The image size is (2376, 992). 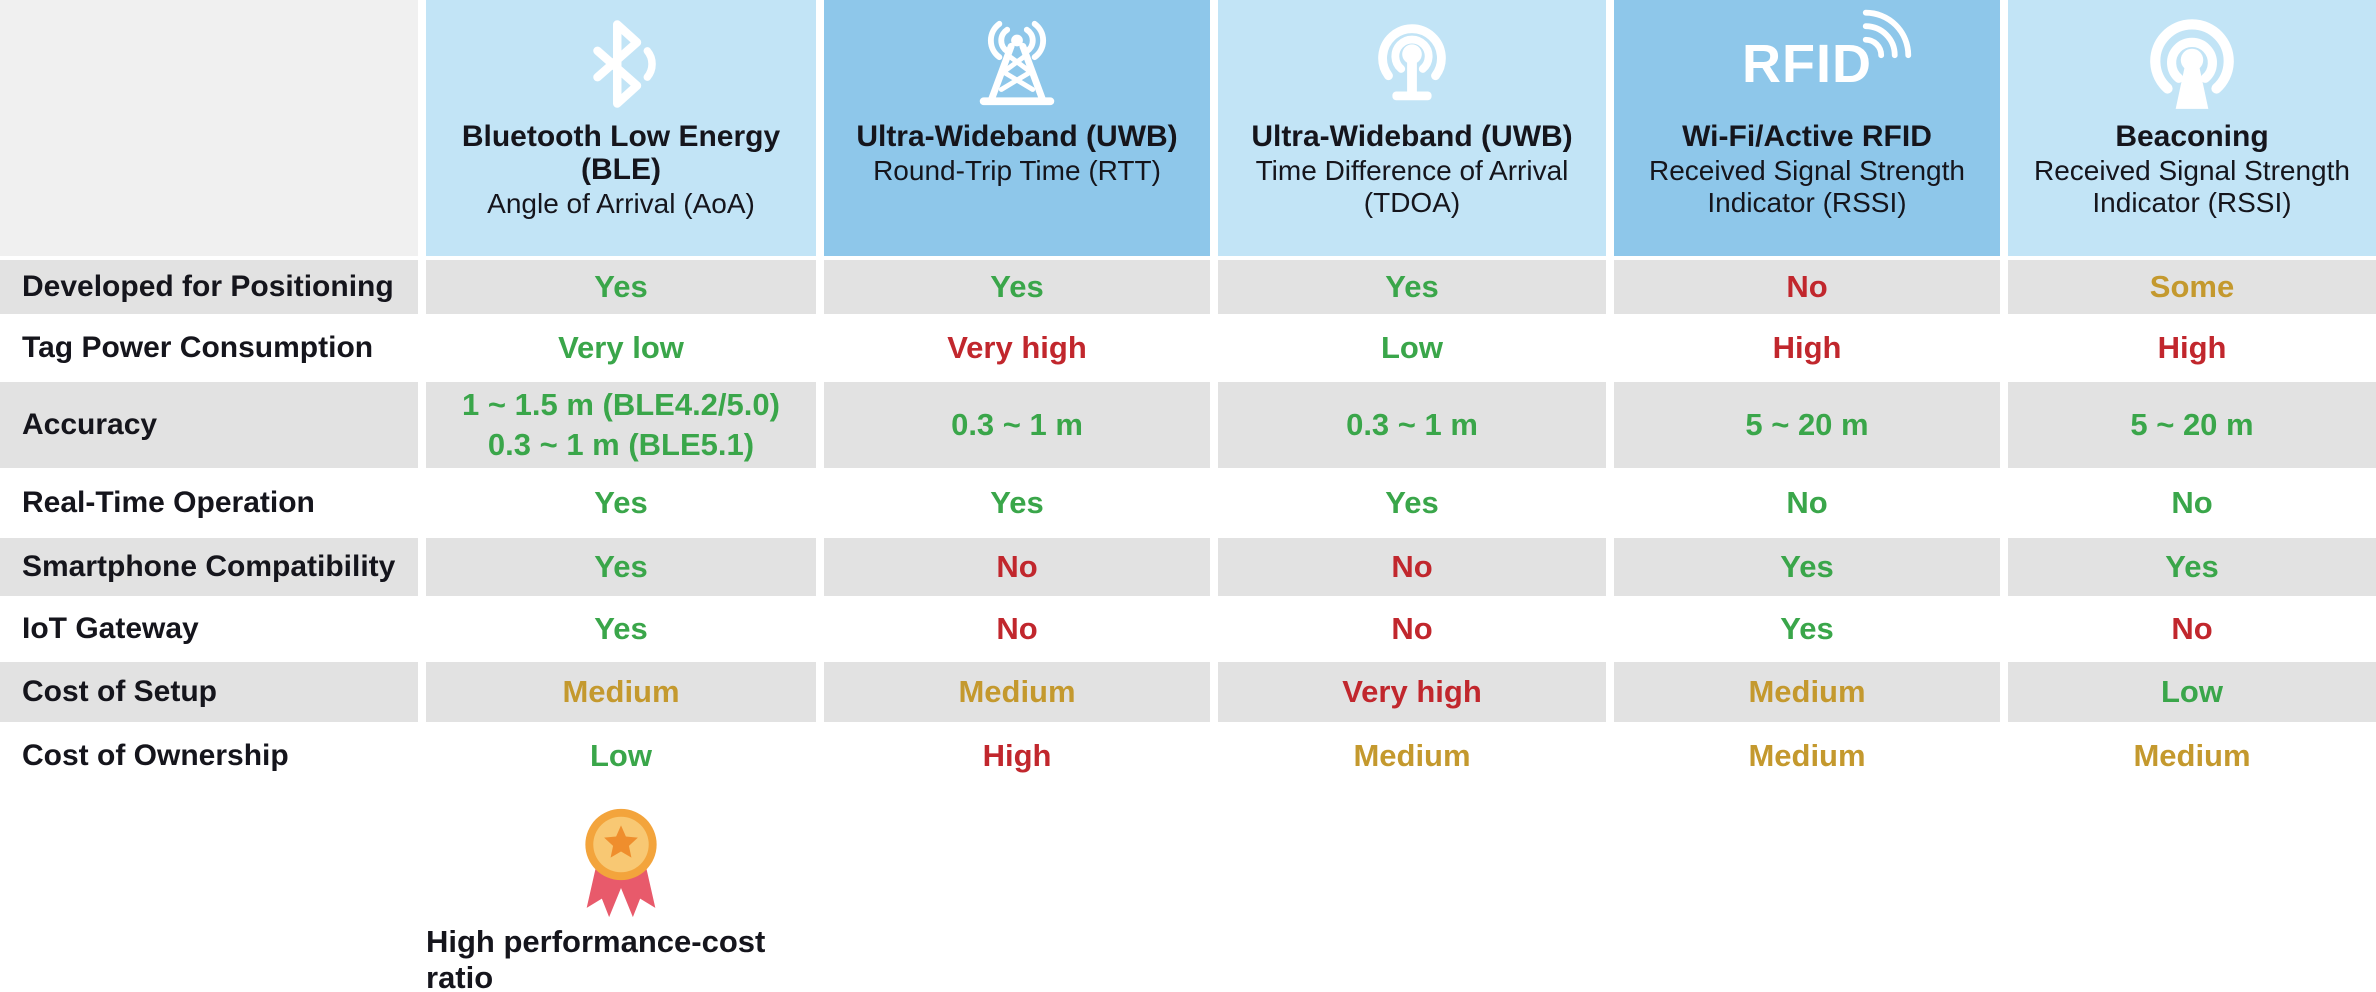 I want to click on column-subtitle: Angle of Arrival (AoA), so click(x=621, y=203).